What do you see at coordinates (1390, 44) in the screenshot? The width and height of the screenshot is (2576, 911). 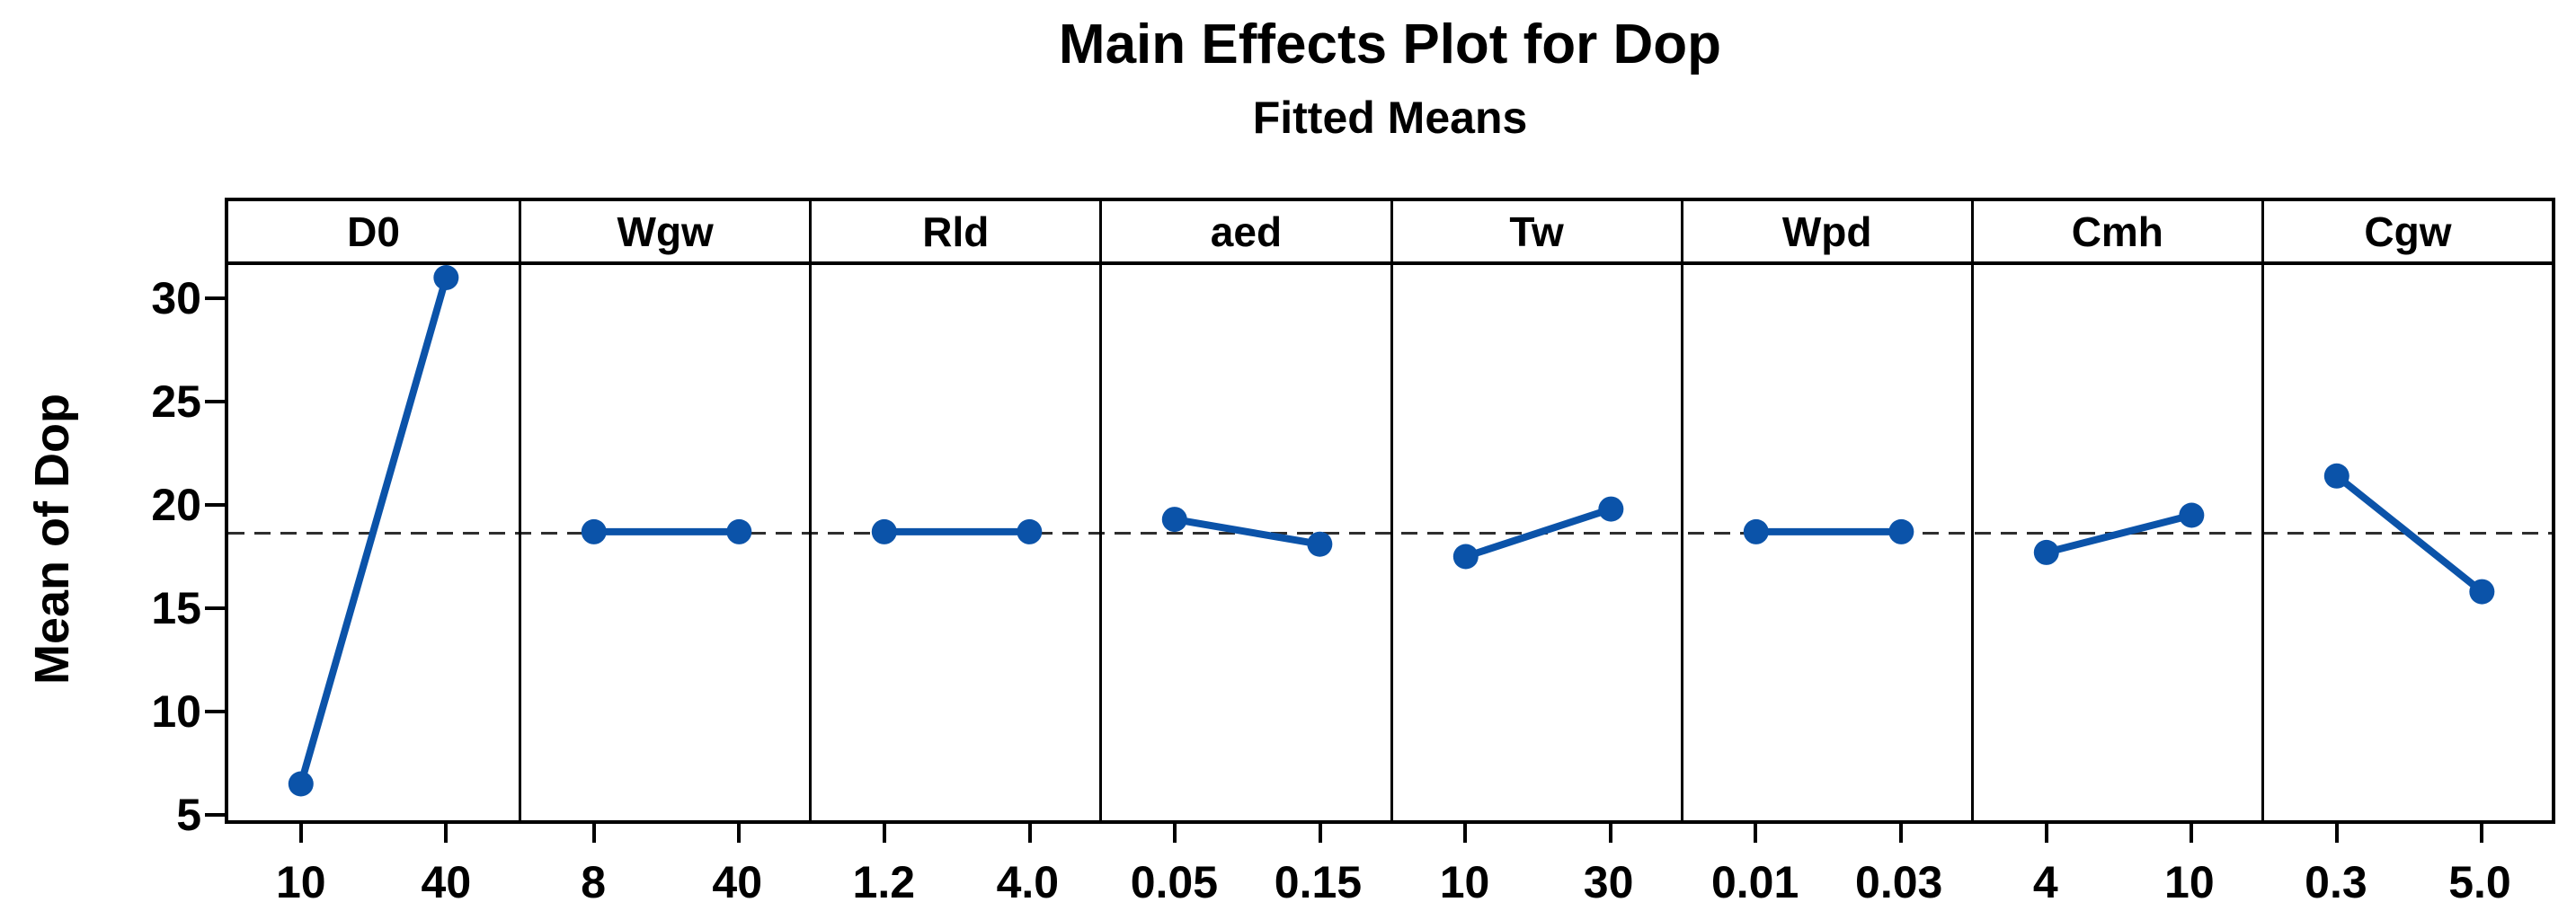 I see `chart-title: Main Effects Plot for Dop` at bounding box center [1390, 44].